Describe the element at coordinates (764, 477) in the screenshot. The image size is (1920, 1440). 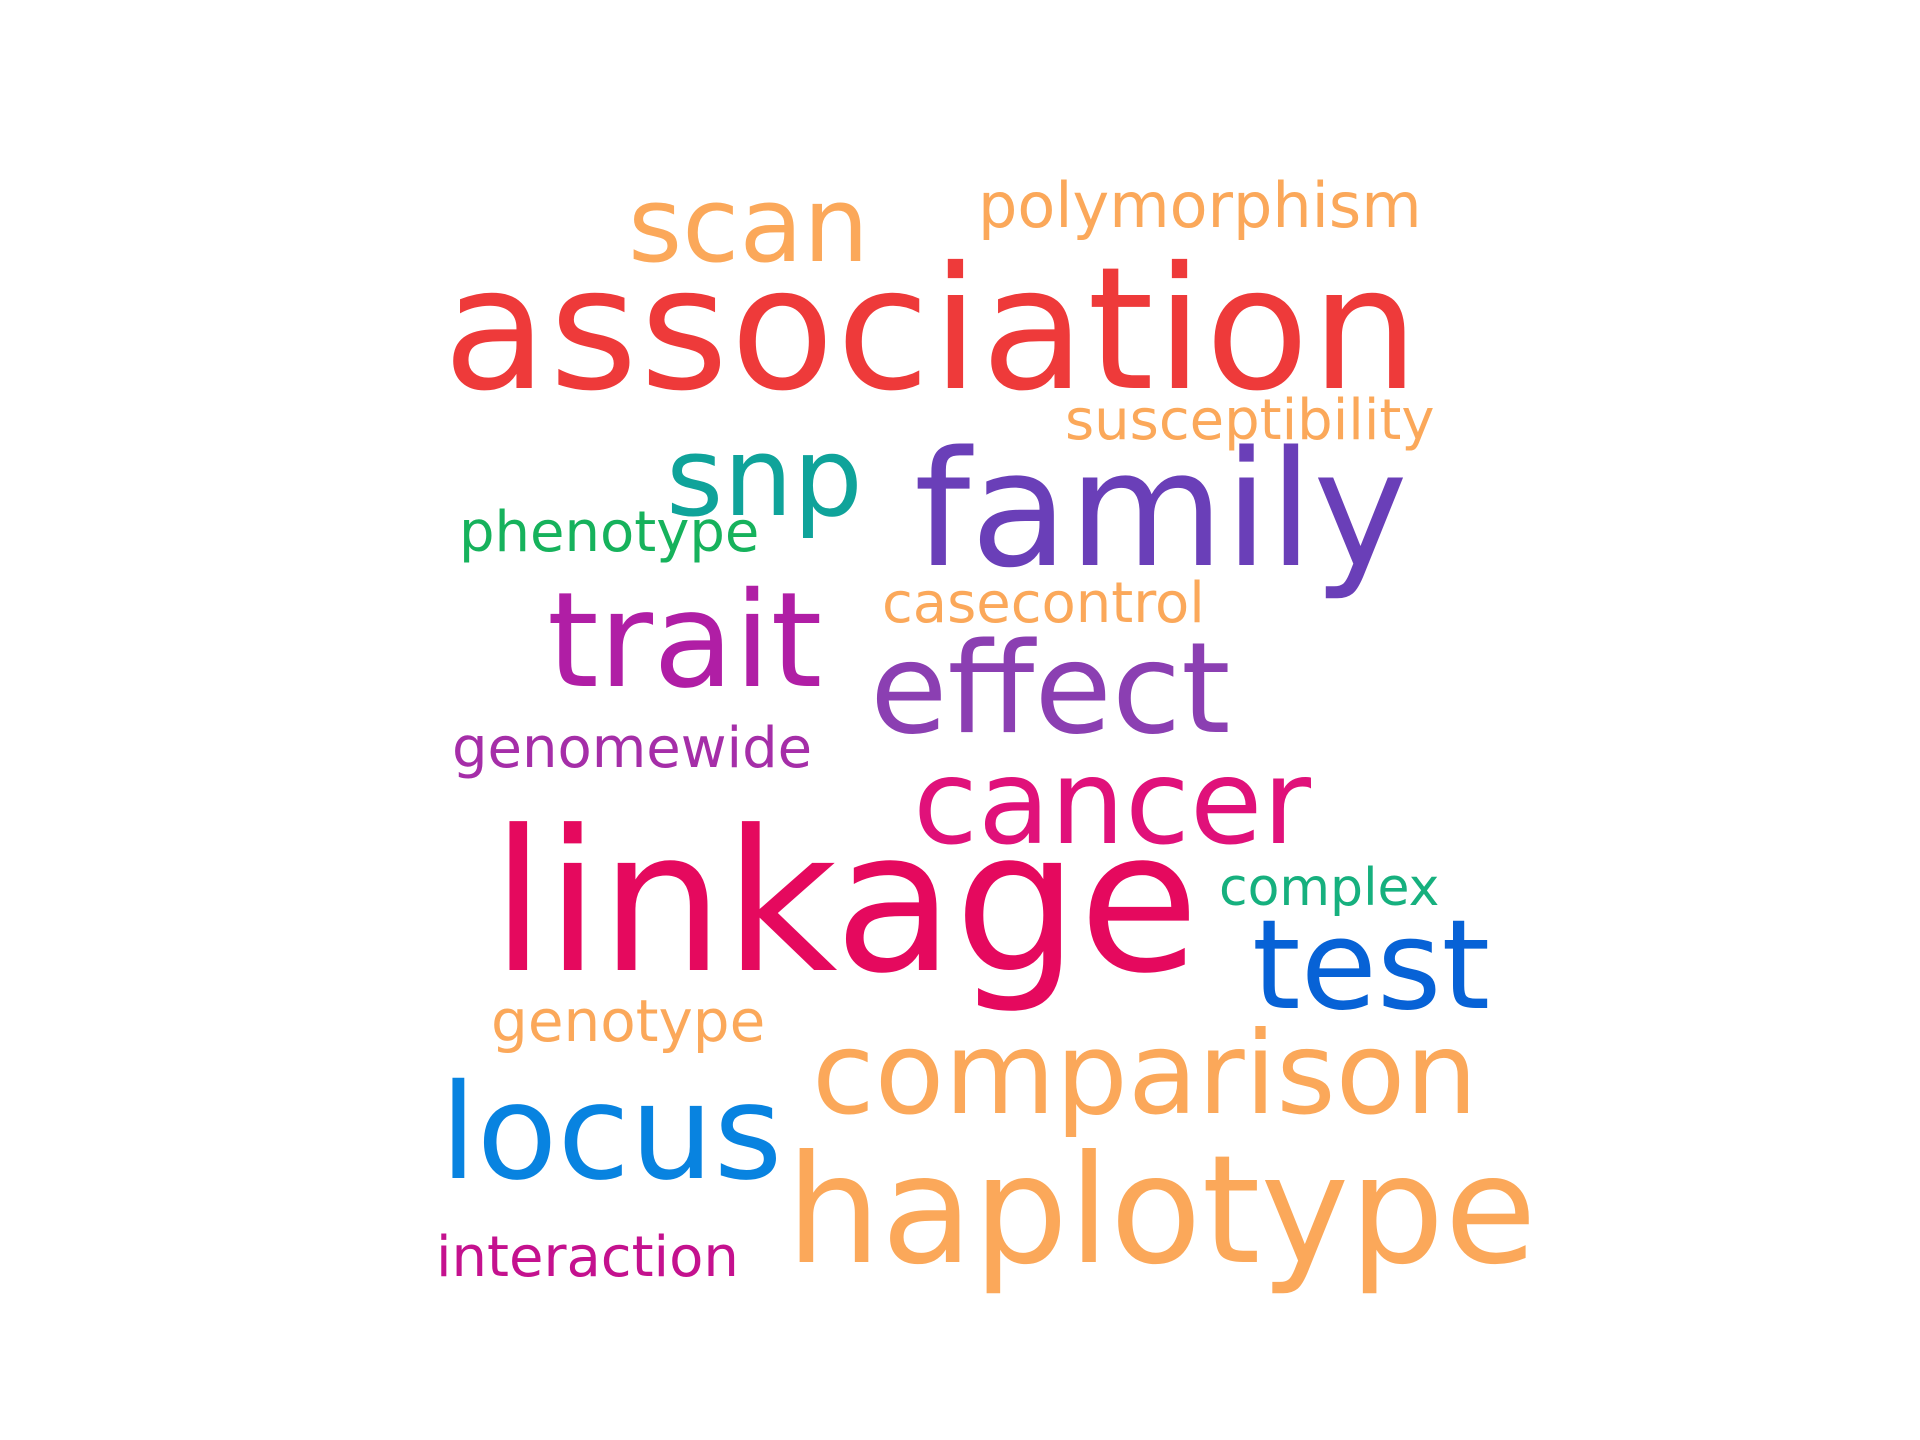
I see `word-snp: snp` at that location.